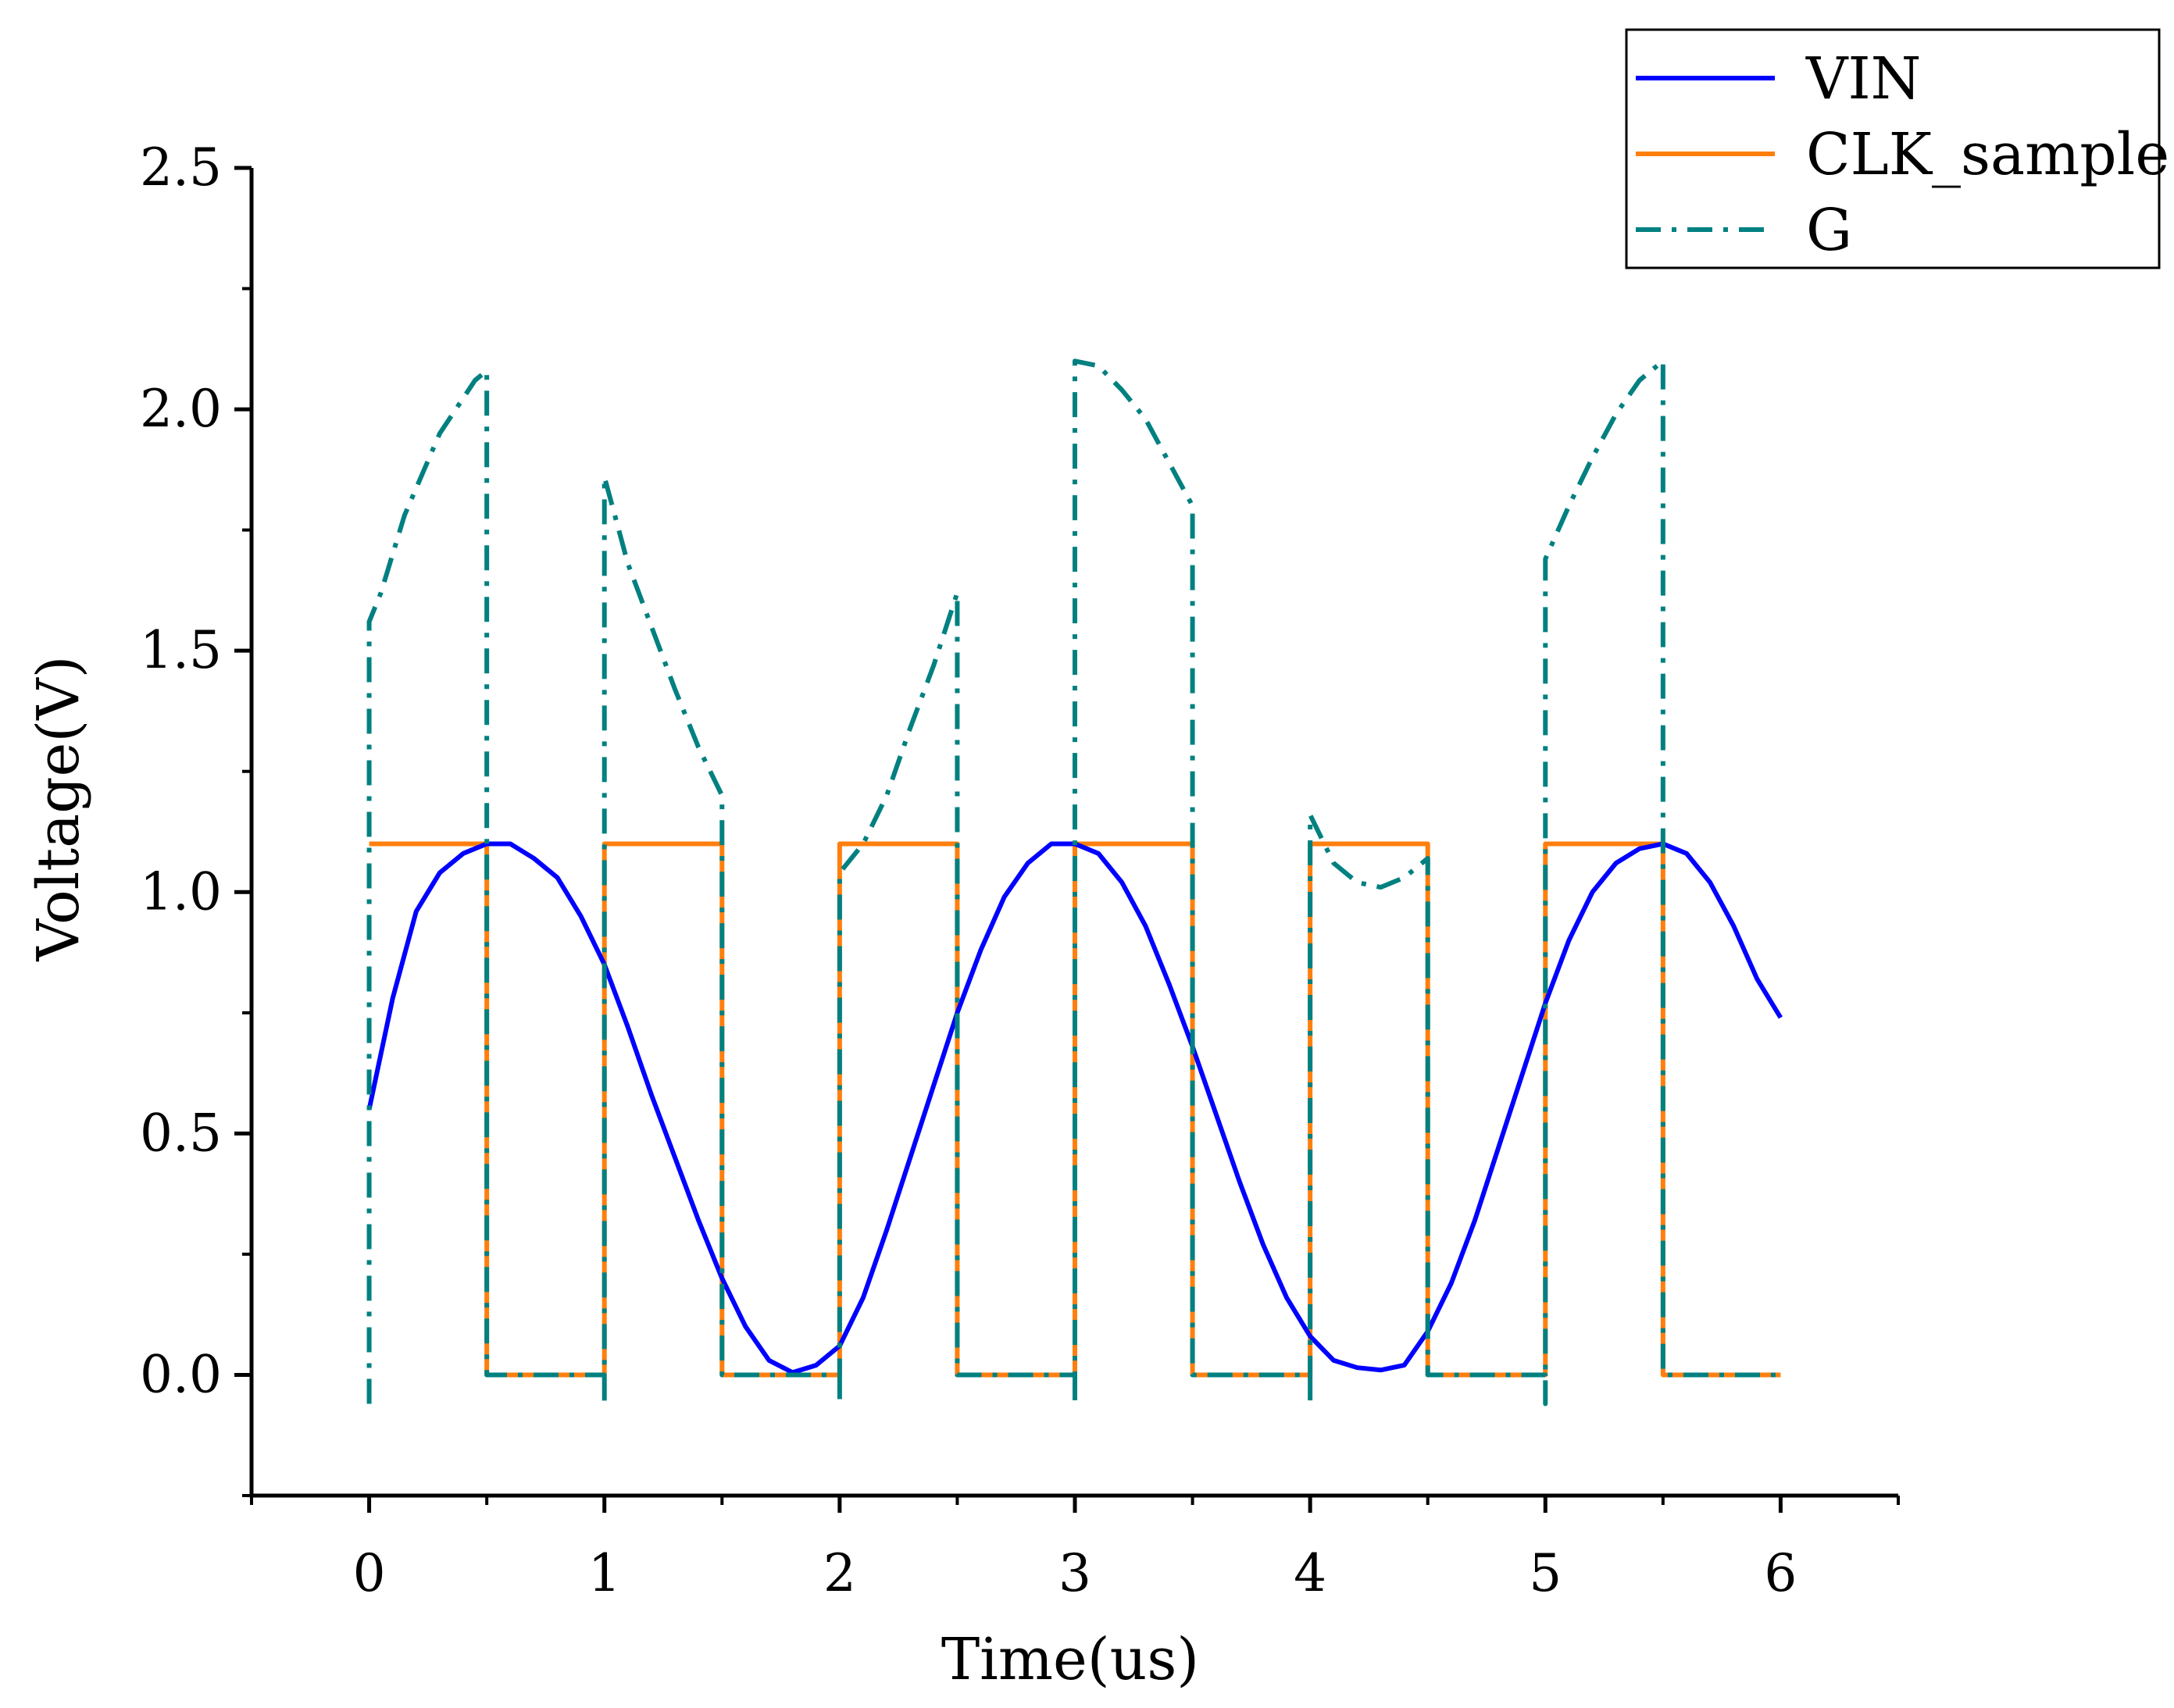 Image resolution: width=2174 pixels, height=1708 pixels. Describe the element at coordinates (1863, 78) in the screenshot. I see `legend-label-vin: VIN` at that location.